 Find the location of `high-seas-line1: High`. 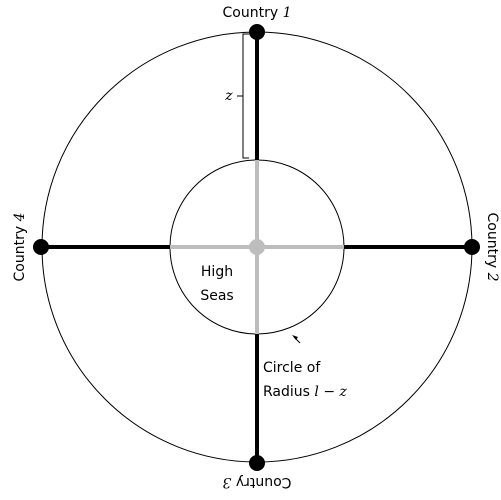

high-seas-line1: High is located at coordinates (217, 272).